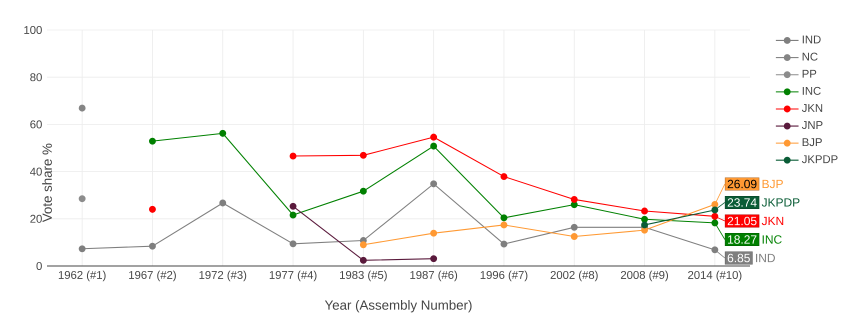 The height and width of the screenshot is (323, 850). What do you see at coordinates (810, 56) in the screenshot?
I see `legend-label: NC` at bounding box center [810, 56].